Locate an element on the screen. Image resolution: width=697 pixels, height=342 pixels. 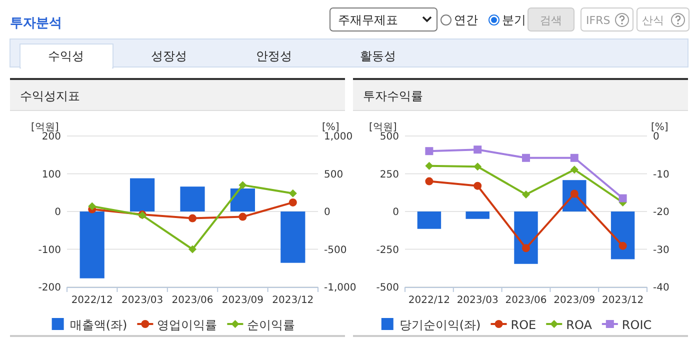
y2-tick-label: -1,000 is located at coordinates (340, 288).